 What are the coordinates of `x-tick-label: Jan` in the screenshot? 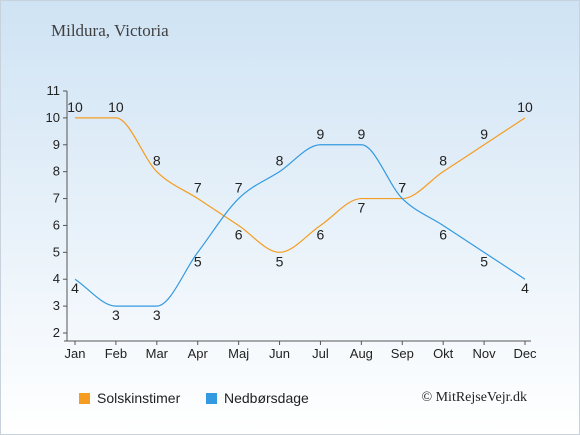 It's located at (75, 353).